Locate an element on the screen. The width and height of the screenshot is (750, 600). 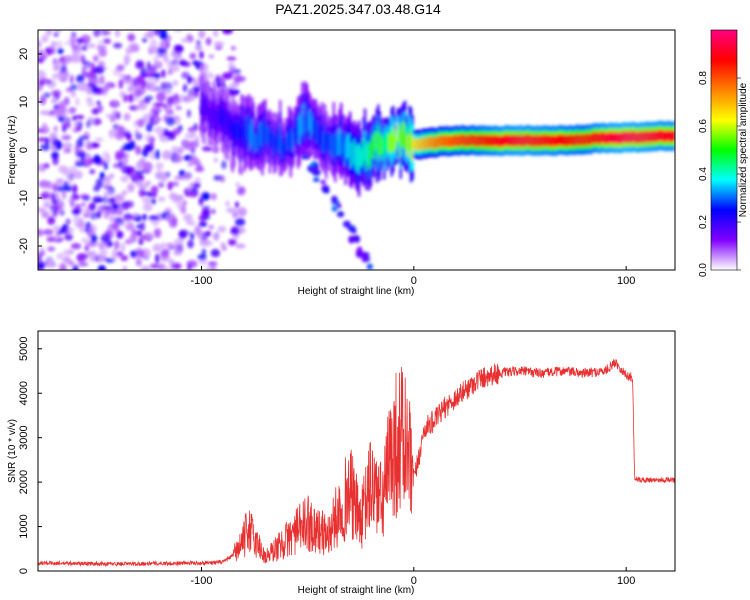
spectrogram-x-axis-label: Height of straight line (km) is located at coordinates (356, 291).